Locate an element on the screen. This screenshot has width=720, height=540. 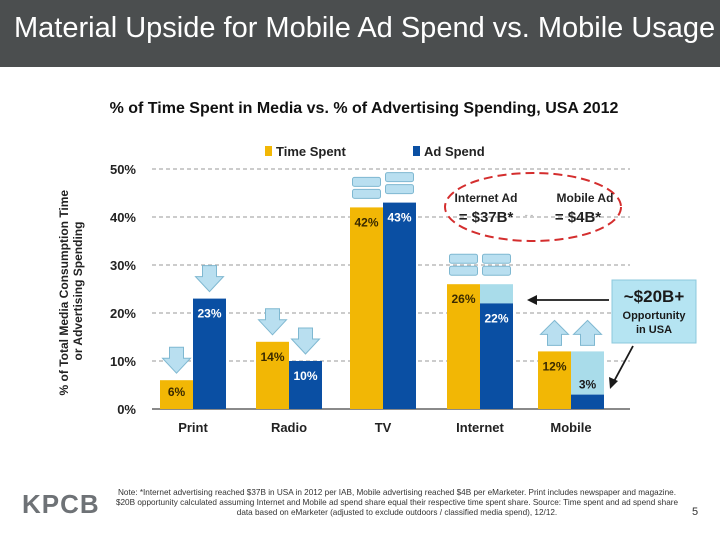
mobile-ad-title: Mobile Ad is located at coordinates (585, 198).